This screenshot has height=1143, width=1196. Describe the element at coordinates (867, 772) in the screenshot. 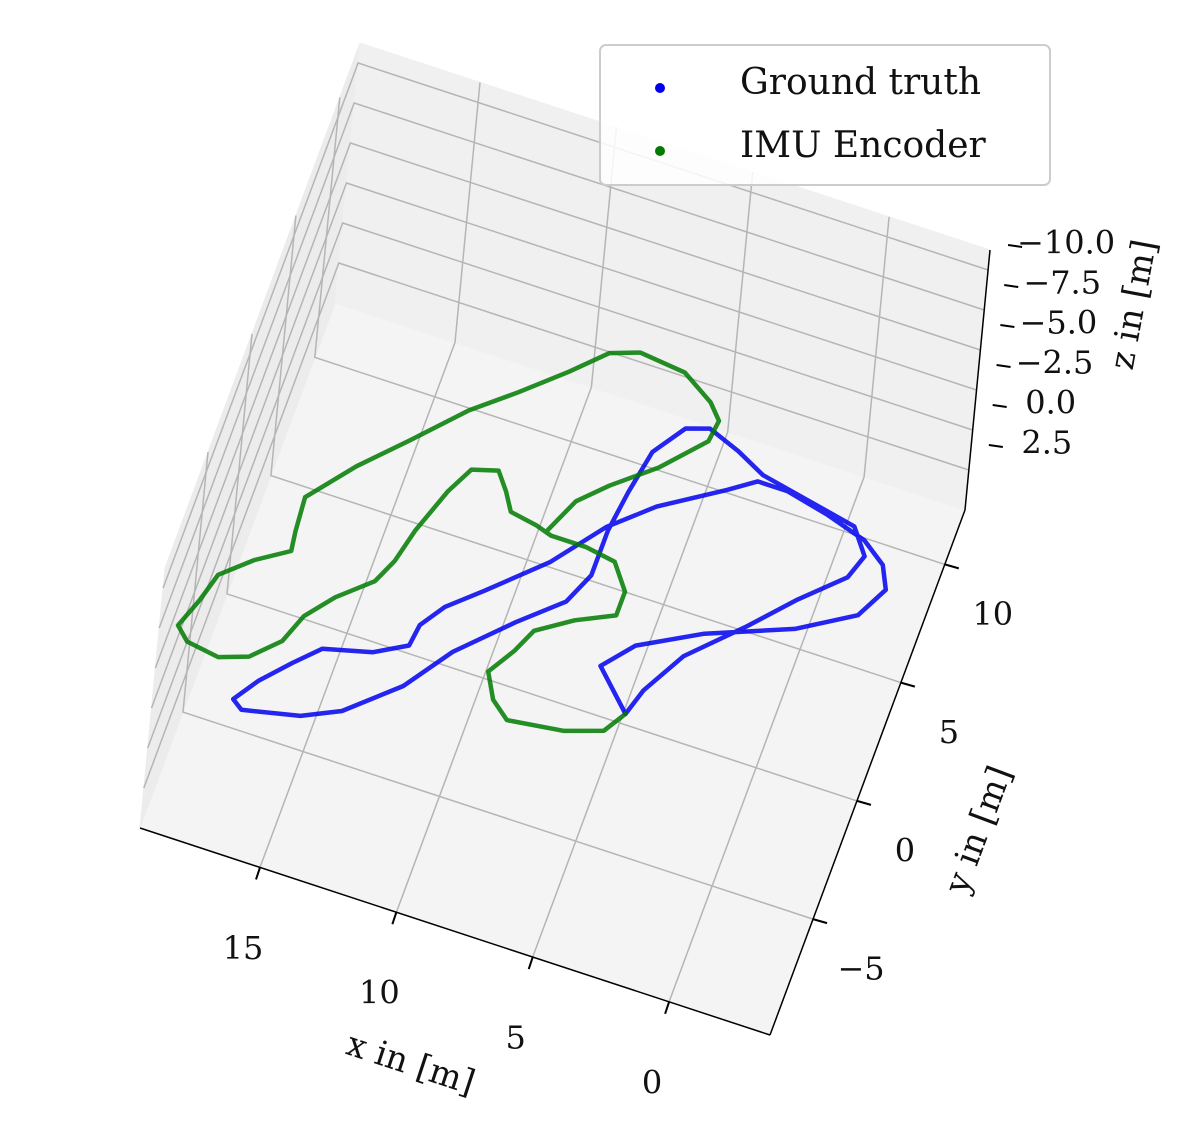

I see `y-axis-line` at that location.